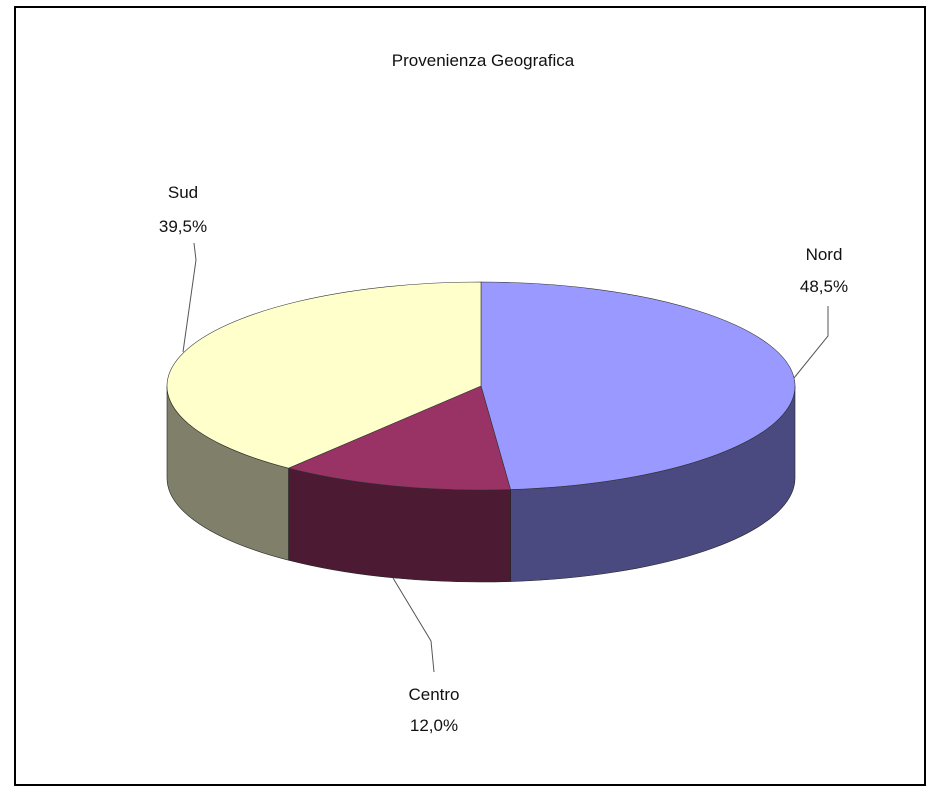 The image size is (939, 786). What do you see at coordinates (413, 625) in the screenshot?
I see `leader-line-centro` at bounding box center [413, 625].